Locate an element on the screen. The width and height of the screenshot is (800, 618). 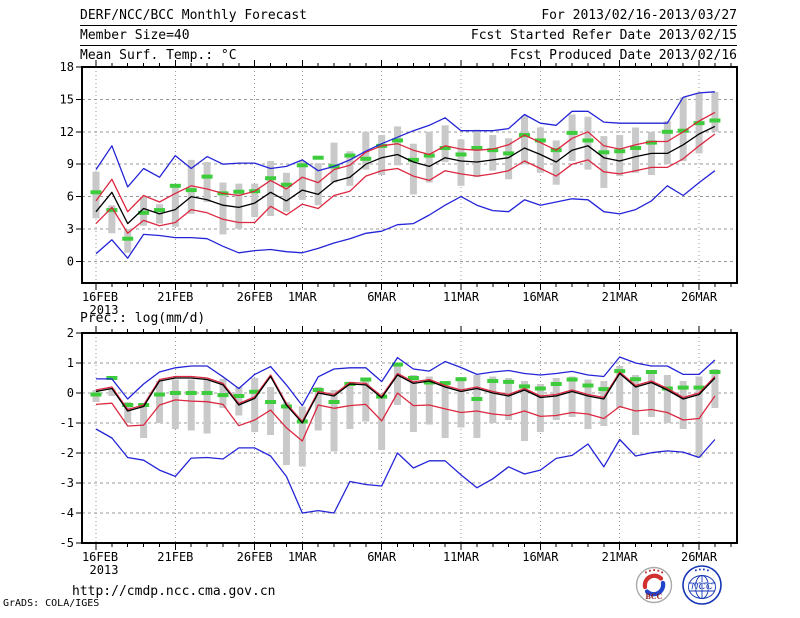
forecast-period: For 2013/02/16-2013/03/27 is located at coordinates (639, 15).